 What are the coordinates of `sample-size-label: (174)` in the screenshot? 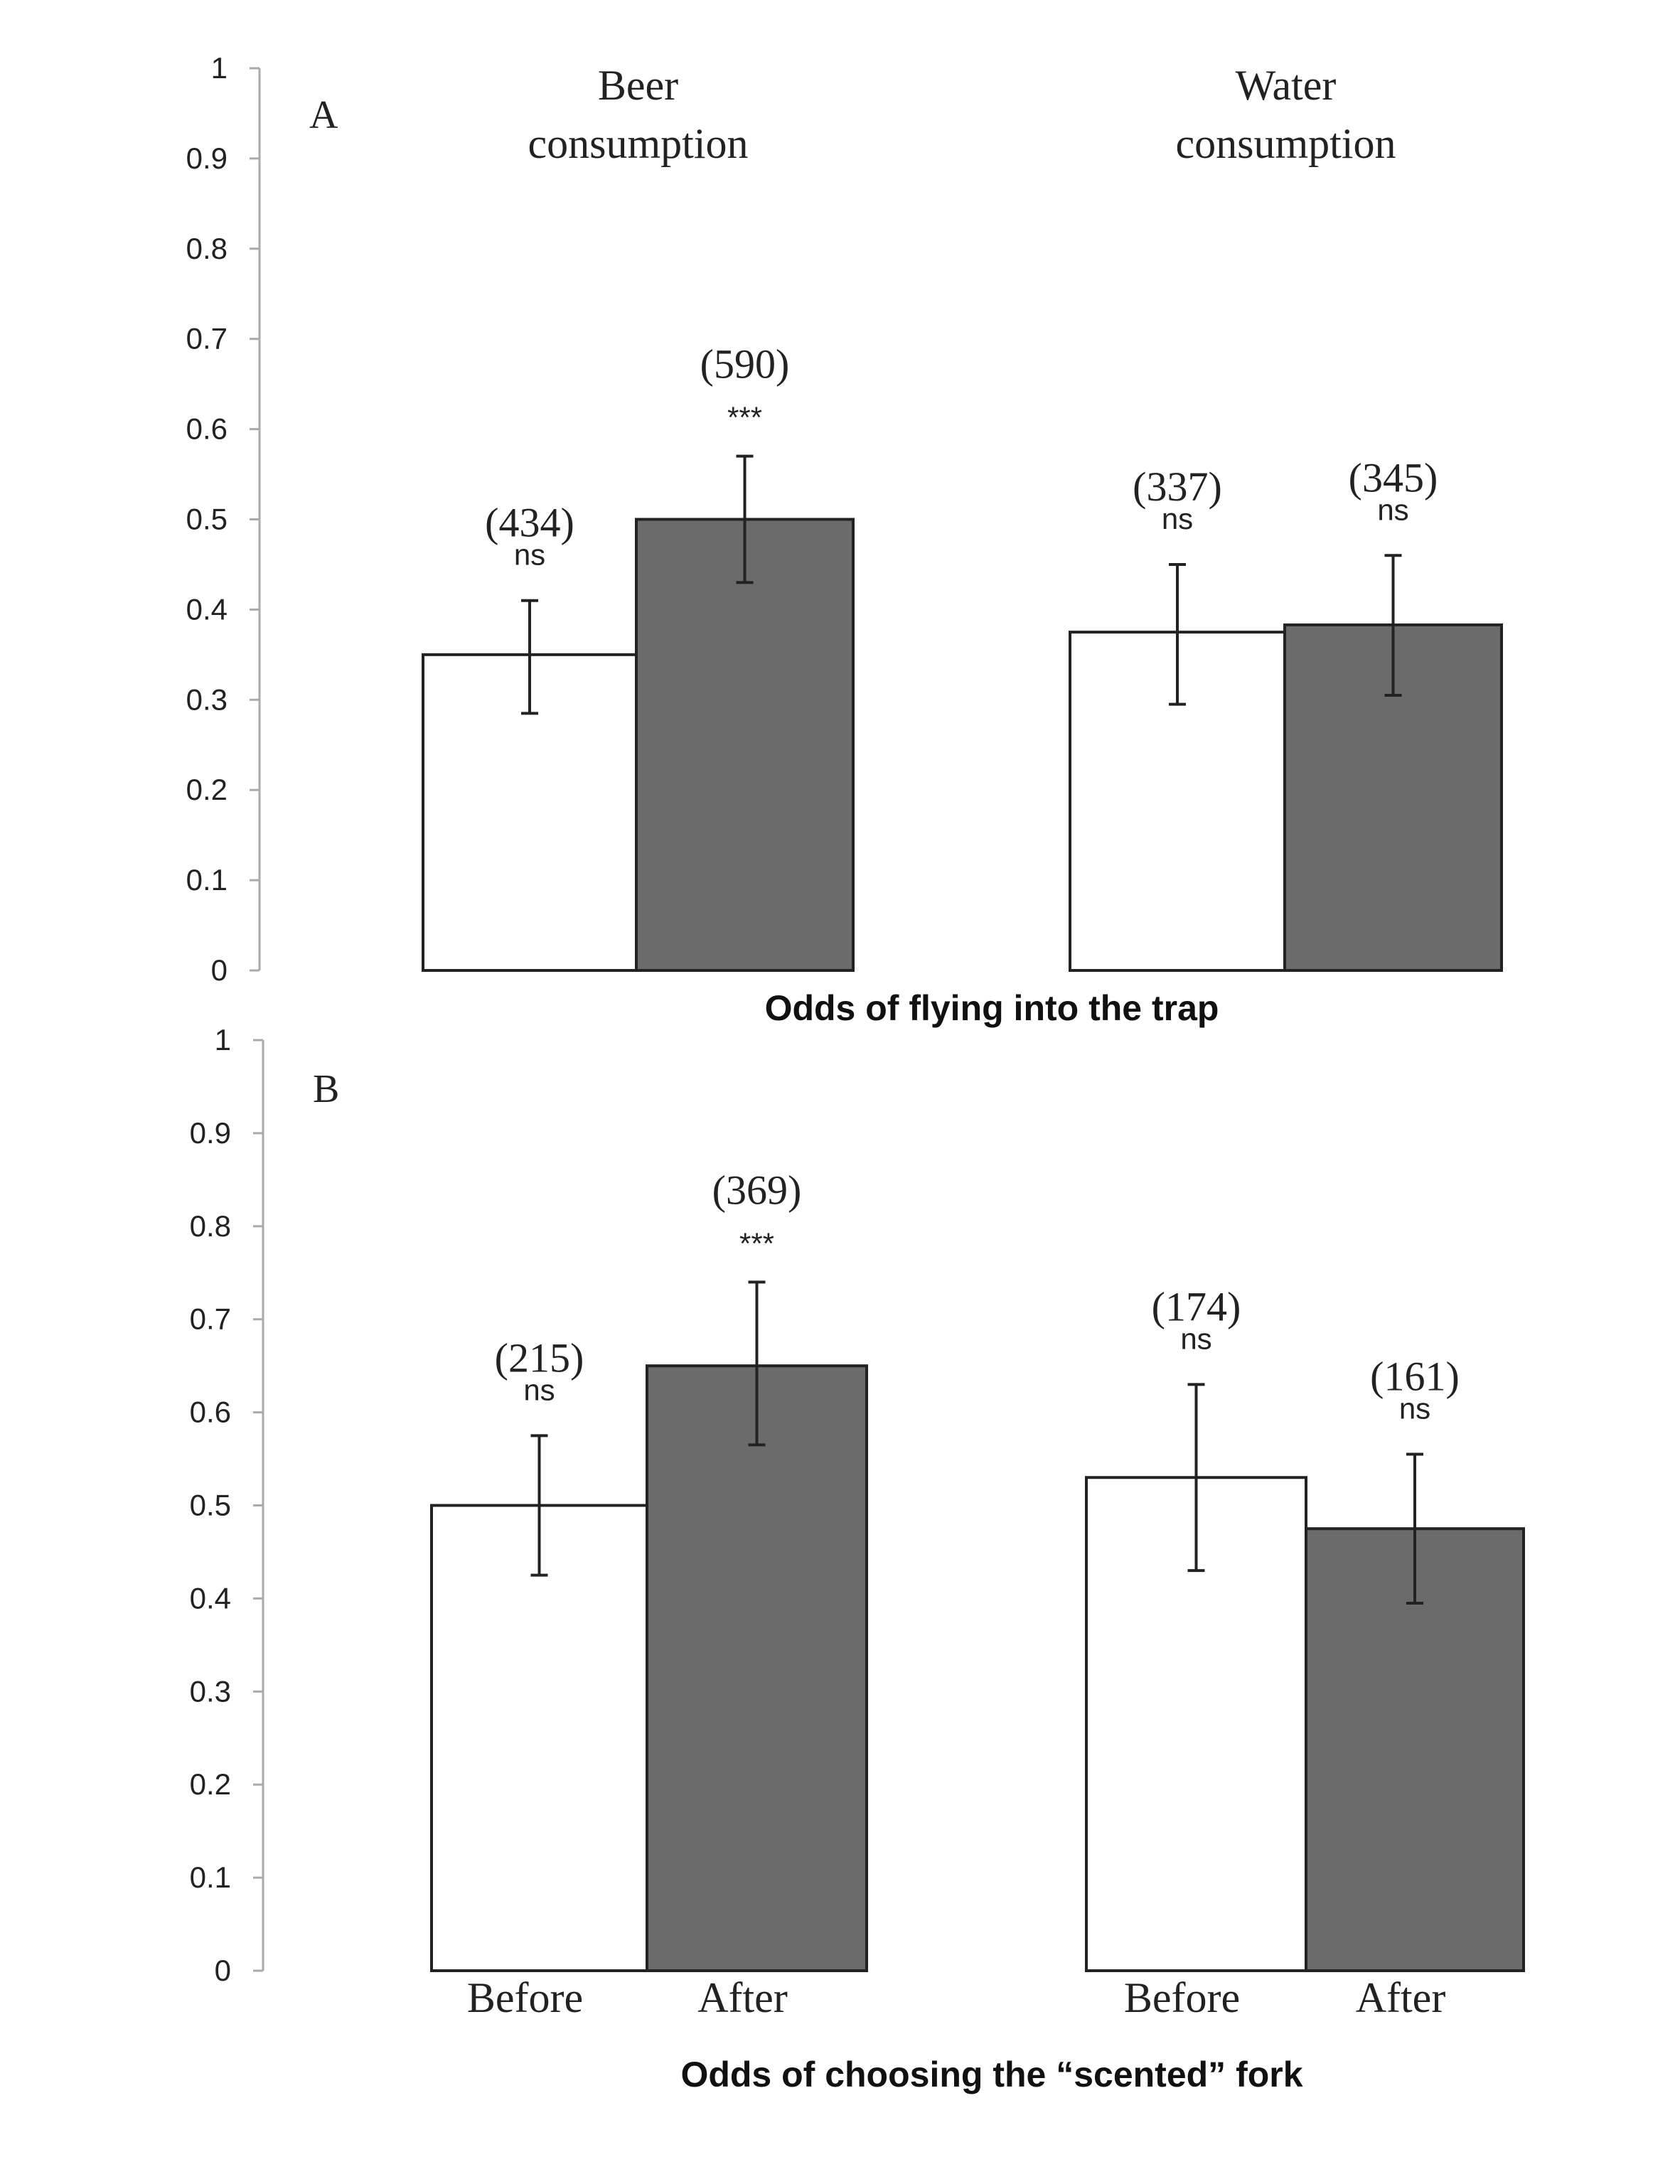 It's located at (1196, 1306).